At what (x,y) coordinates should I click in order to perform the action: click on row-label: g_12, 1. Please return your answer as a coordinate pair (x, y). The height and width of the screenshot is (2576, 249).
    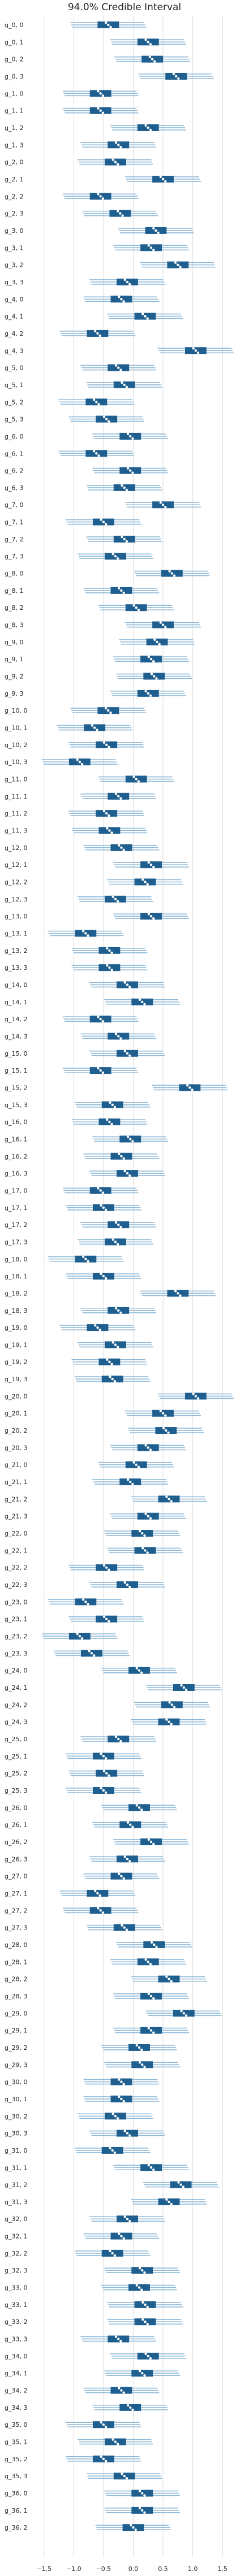
    Looking at the image, I should click on (16, 865).